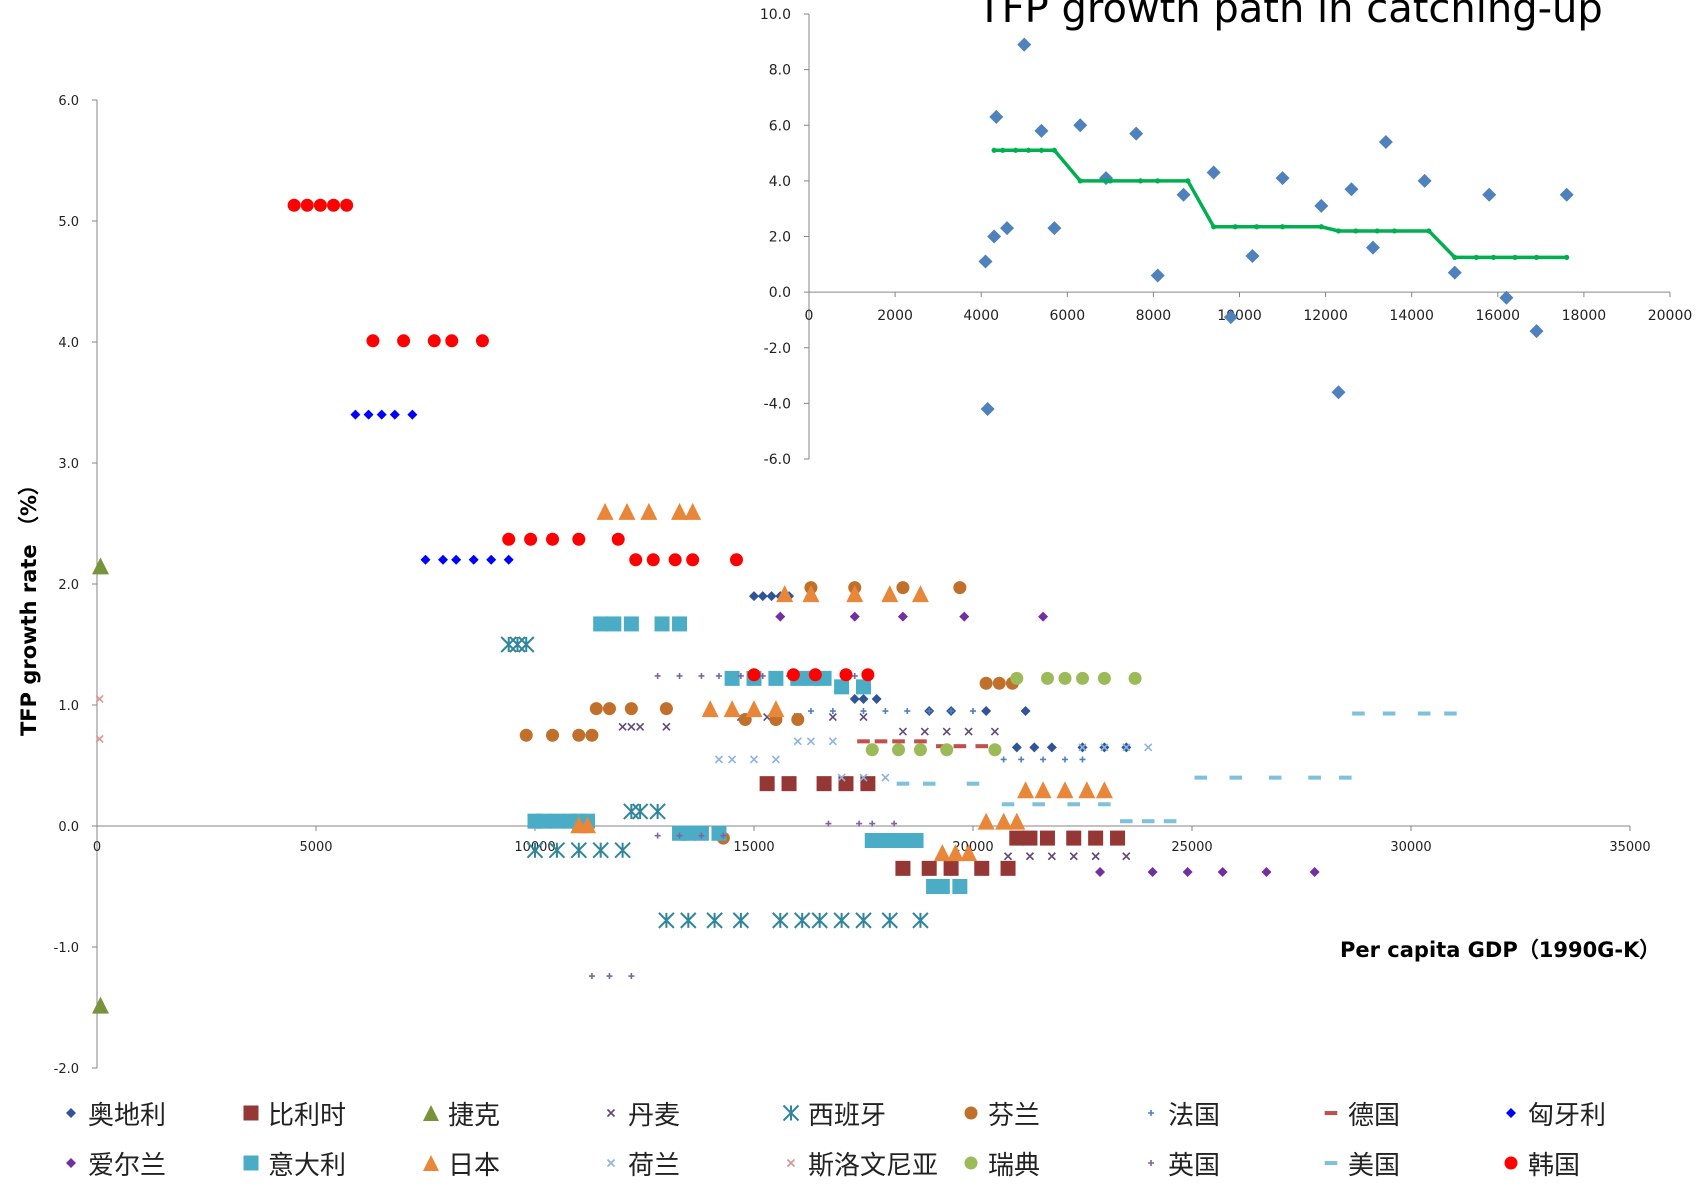 This screenshot has height=1188, width=1698. I want to click on legend-label: 斯洛文尼亚, so click(873, 1165).